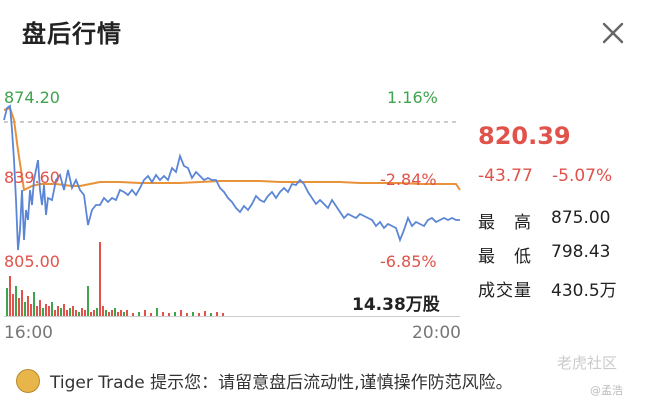 The width and height of the screenshot is (658, 404). I want to click on pct-label-top: 1.16%, so click(412, 97).